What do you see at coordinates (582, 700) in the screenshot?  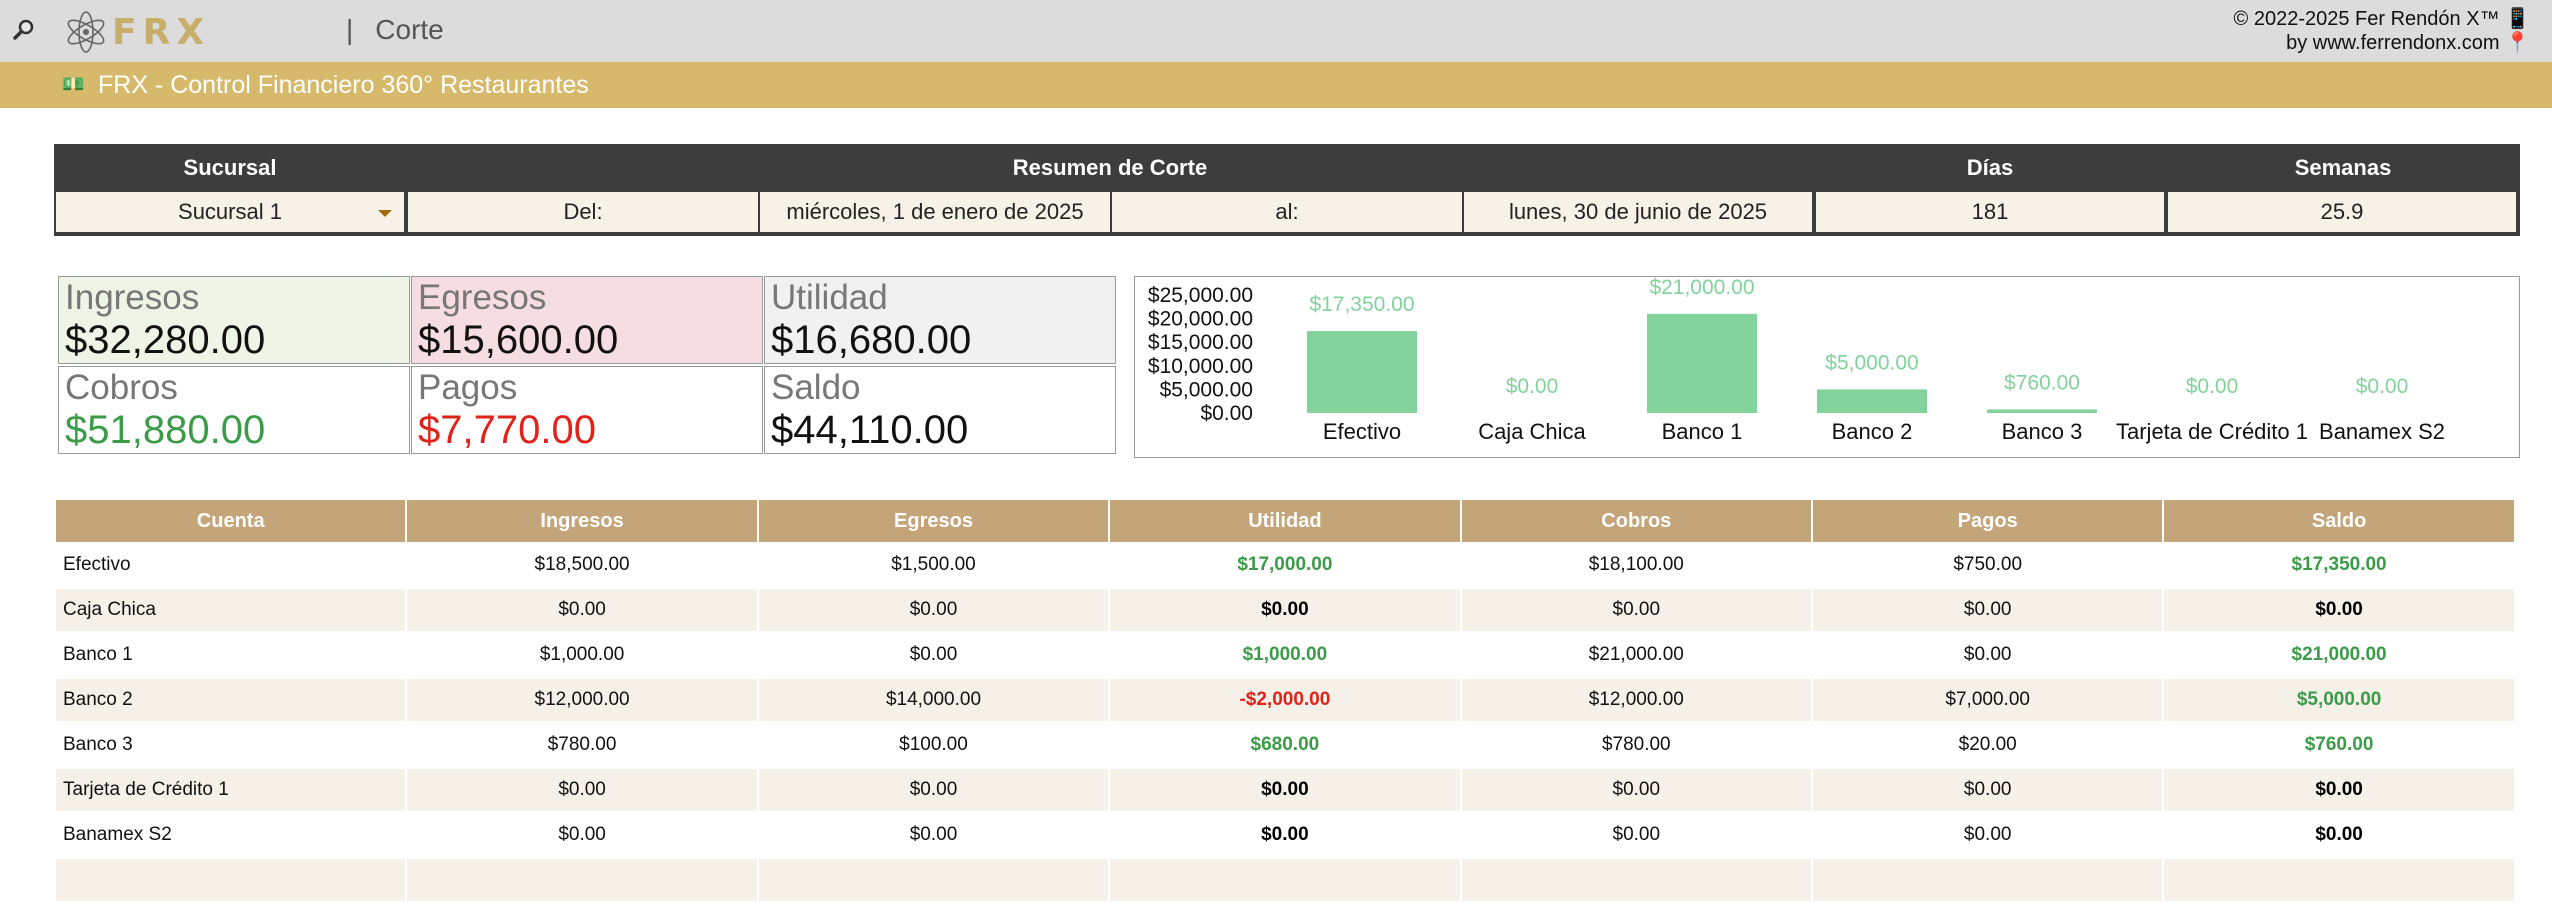 I see `cell-ingresos: $12,000.00` at bounding box center [582, 700].